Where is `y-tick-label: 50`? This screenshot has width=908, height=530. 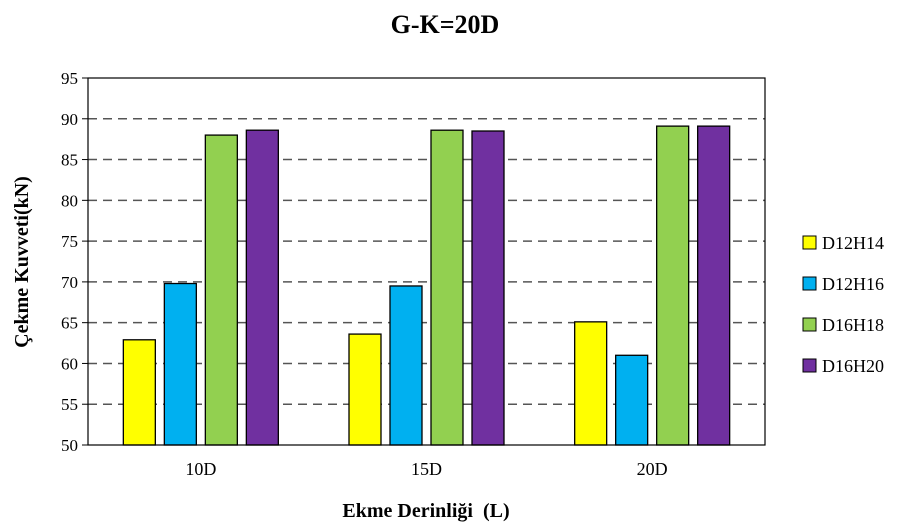 y-tick-label: 50 is located at coordinates (69, 445).